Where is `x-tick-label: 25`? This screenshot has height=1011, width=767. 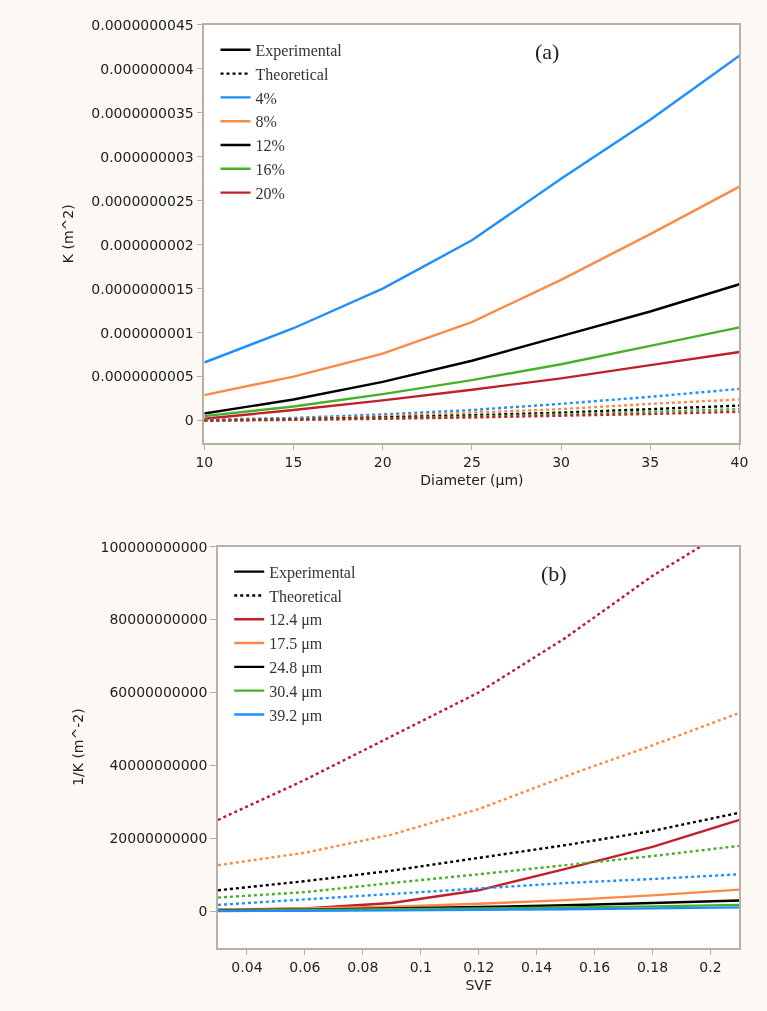 x-tick-label: 25 is located at coordinates (471, 462).